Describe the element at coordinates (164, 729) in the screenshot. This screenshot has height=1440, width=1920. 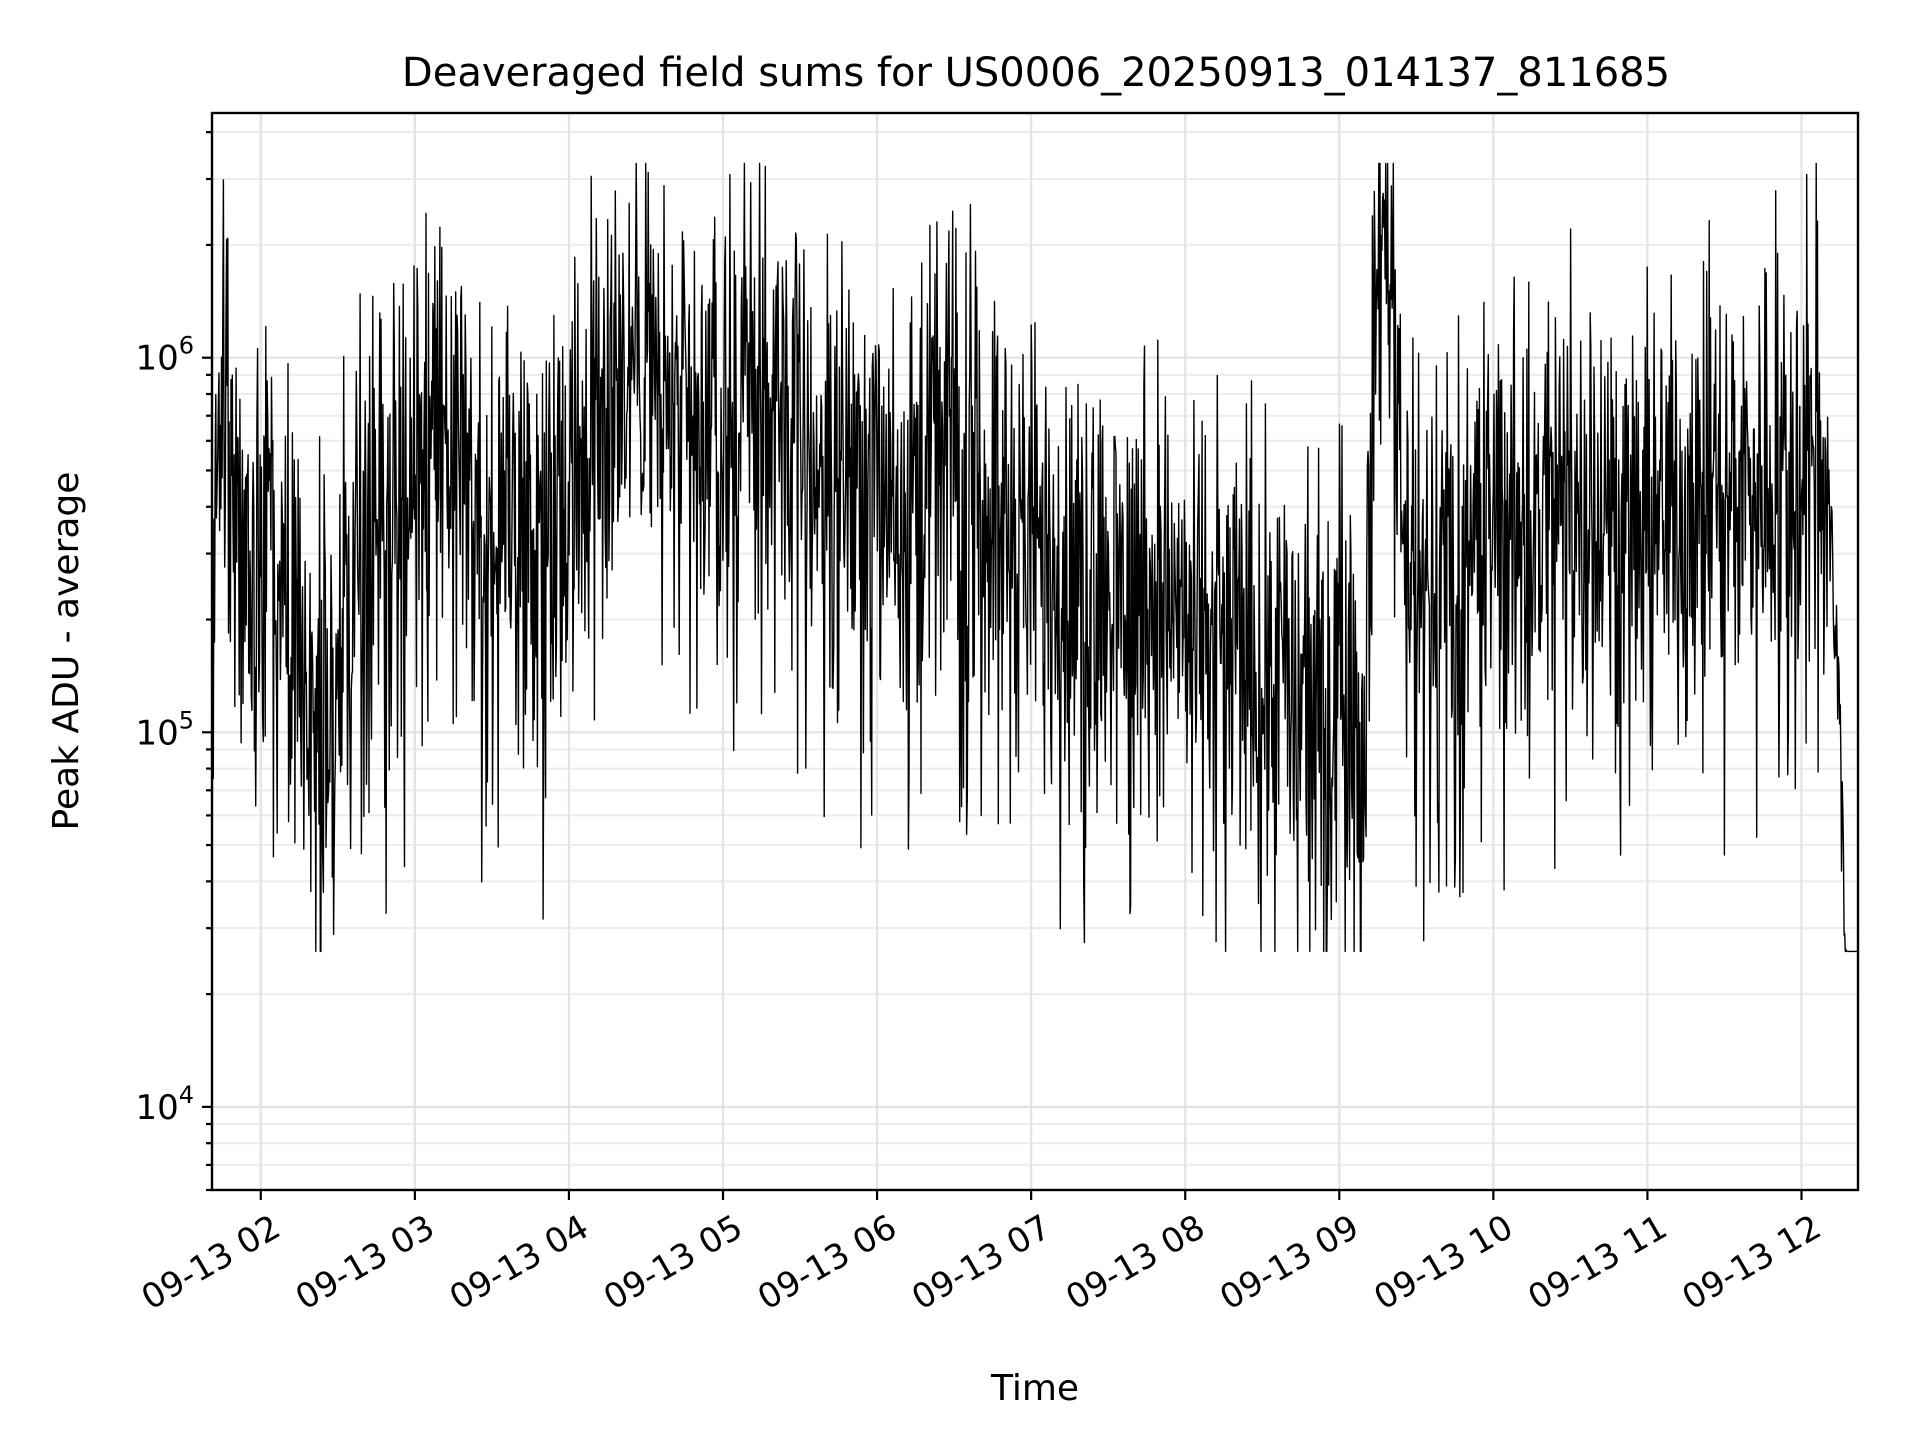
I see `y-tick-label: 10⁵` at that location.